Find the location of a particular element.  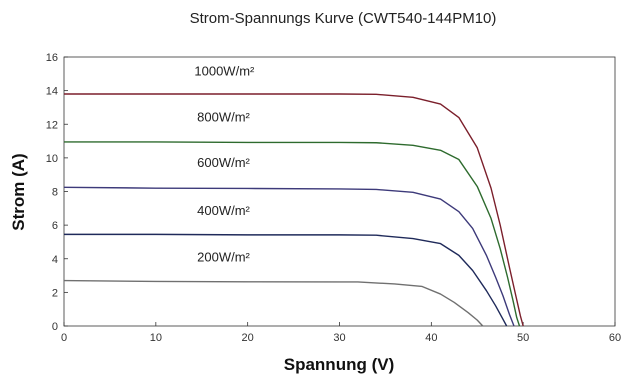

series-label-2: 600W/m² is located at coordinates (223, 162).